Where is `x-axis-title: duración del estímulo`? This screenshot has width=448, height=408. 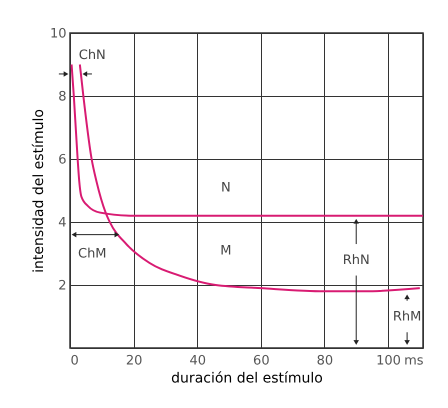 x-axis-title: duración del estímulo is located at coordinates (247, 378).